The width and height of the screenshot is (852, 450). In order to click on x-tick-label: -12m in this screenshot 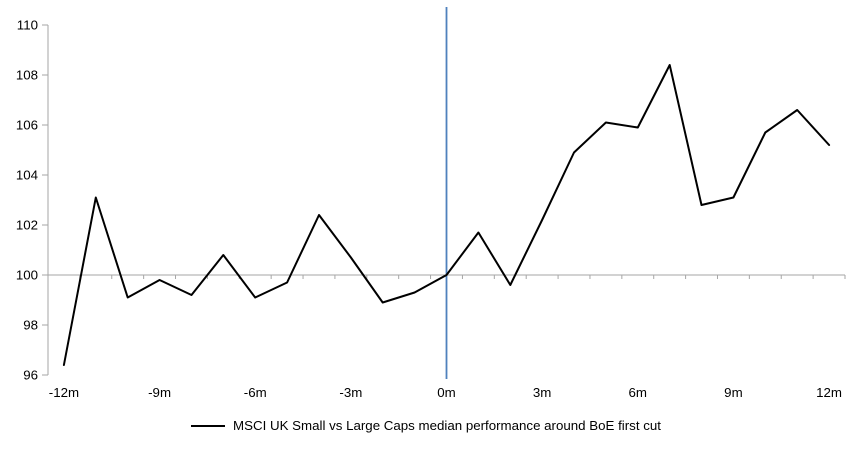, I will do `click(64, 392)`.